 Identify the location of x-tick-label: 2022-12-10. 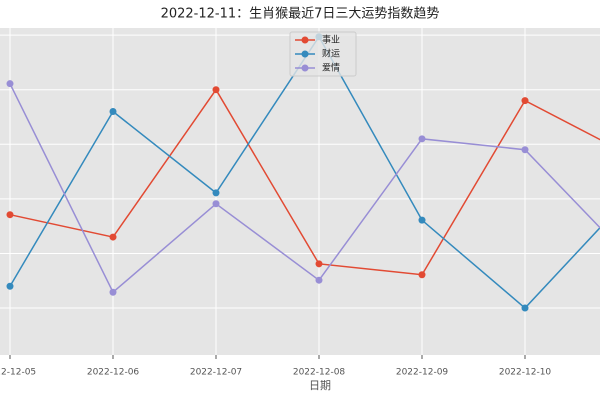
(525, 373).